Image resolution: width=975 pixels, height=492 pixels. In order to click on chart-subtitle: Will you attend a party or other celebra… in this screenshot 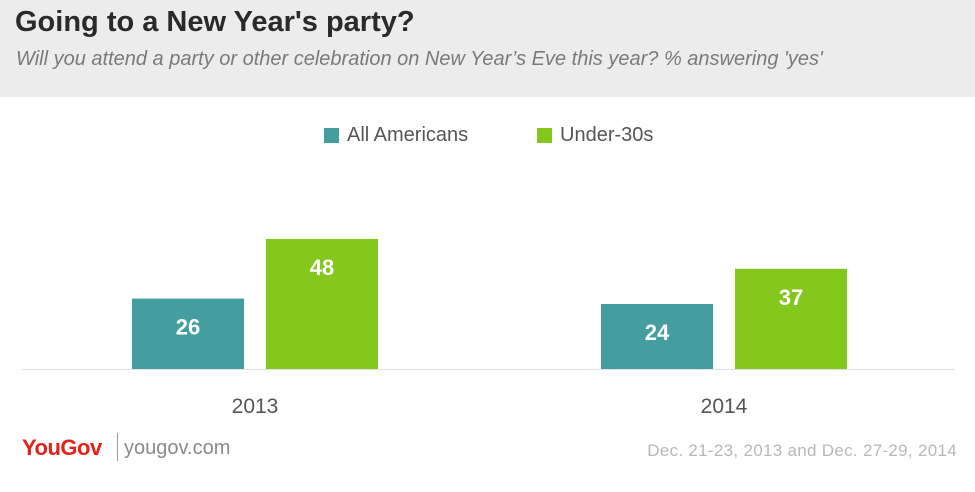, I will do `click(419, 59)`.